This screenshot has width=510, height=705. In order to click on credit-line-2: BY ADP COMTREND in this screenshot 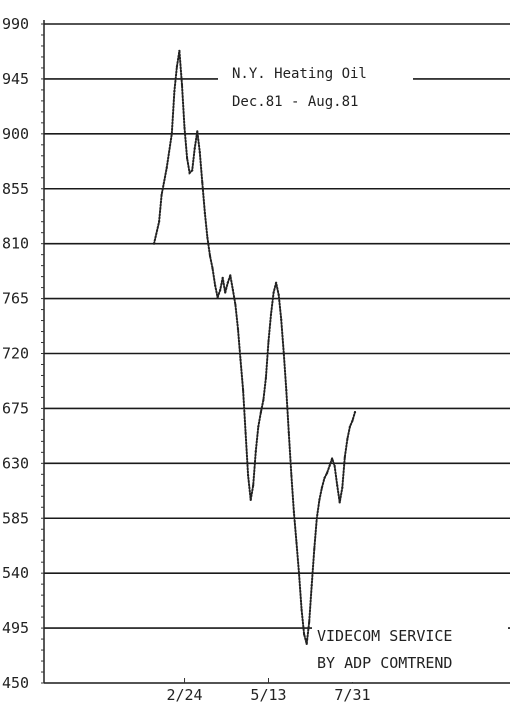, I will do `click(384, 663)`.